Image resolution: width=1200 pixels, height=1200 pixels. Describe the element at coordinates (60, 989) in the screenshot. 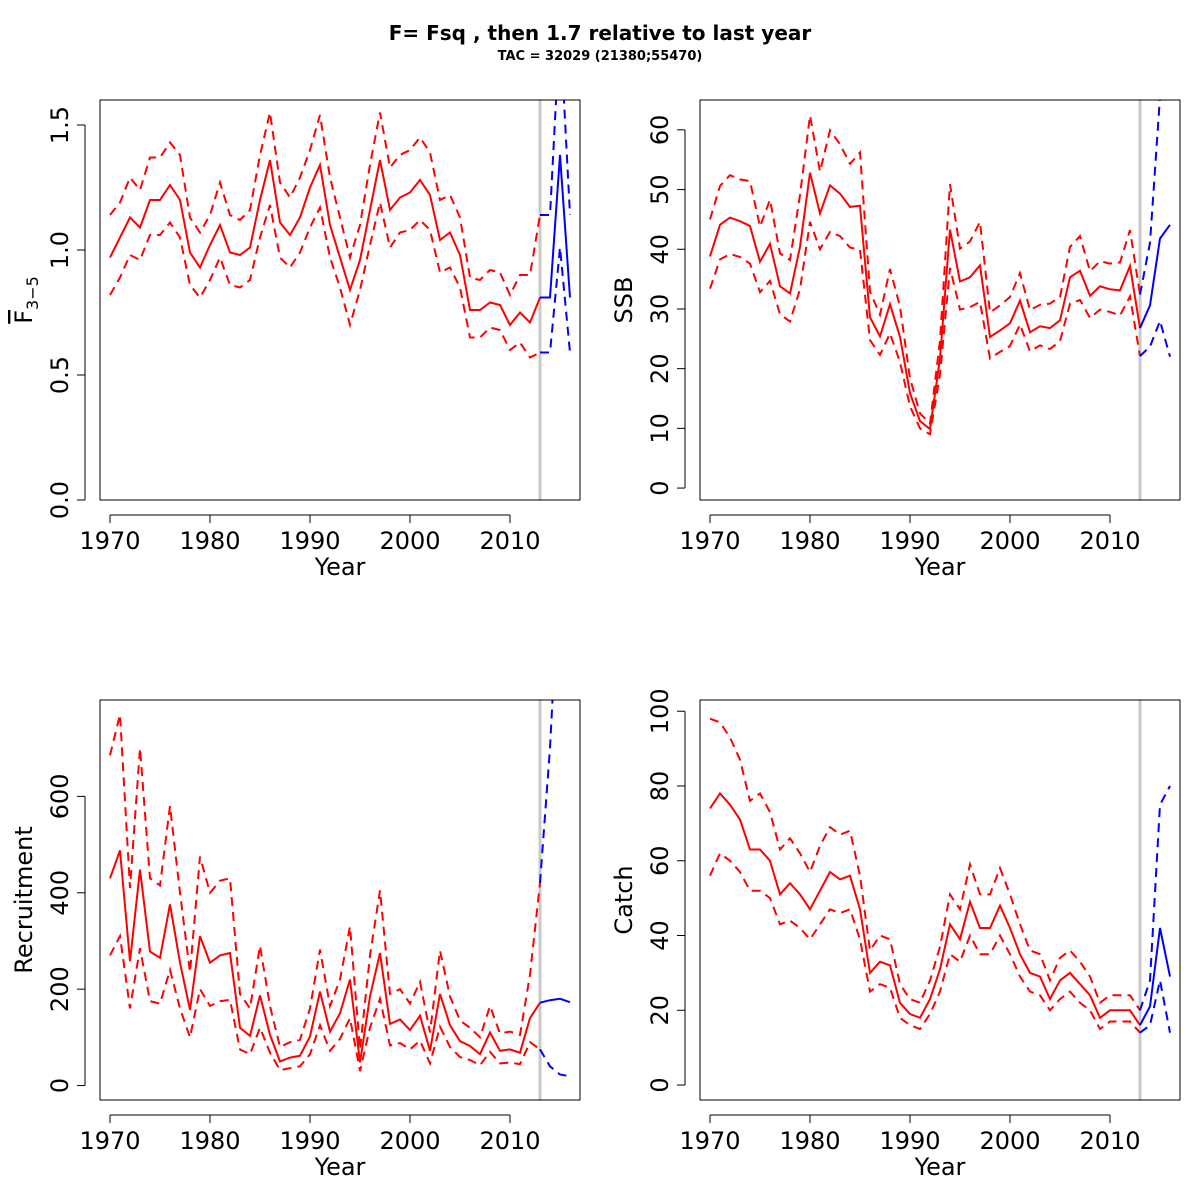

I see `y-tick-label: 200` at that location.